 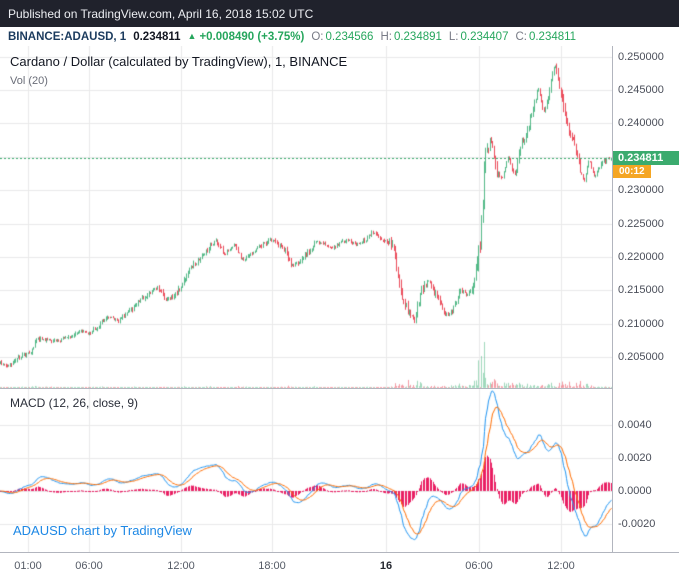 What do you see at coordinates (74, 403) in the screenshot?
I see `macd-indicator-label: MACD (12, 26, close, 9)` at bounding box center [74, 403].